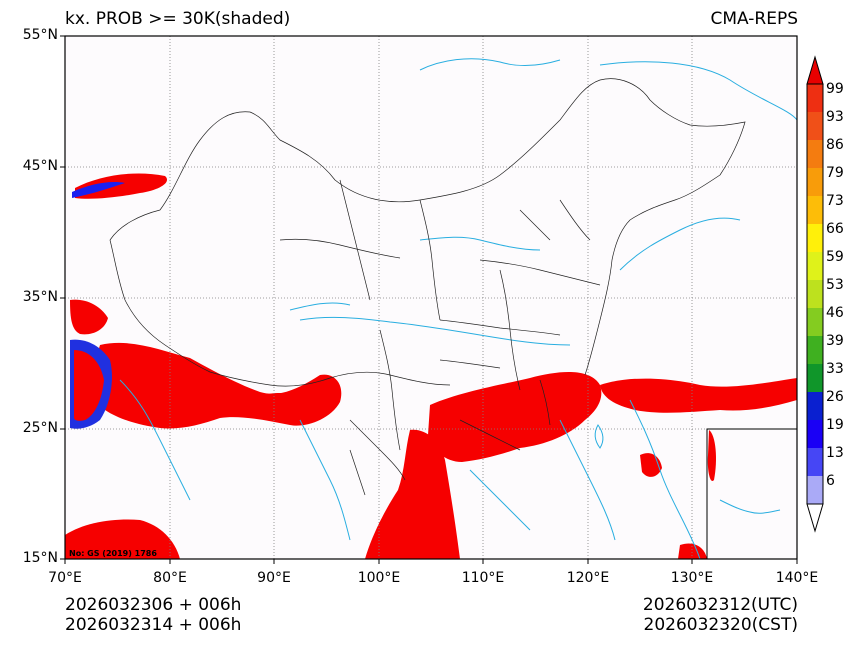 The height and width of the screenshot is (647, 860). Describe the element at coordinates (835, 369) in the screenshot. I see `colorbar-label: 33` at that location.